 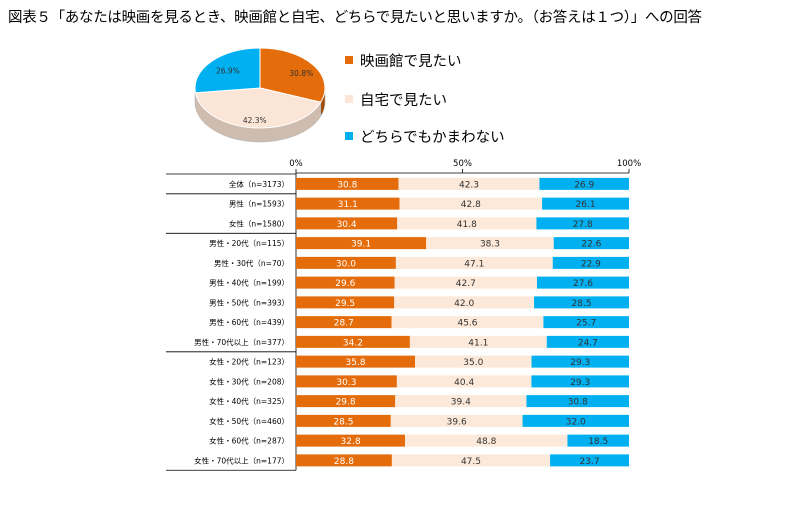 What do you see at coordinates (249, 302) in the screenshot?
I see `row-label: 男性・50代（n=393）` at bounding box center [249, 302].